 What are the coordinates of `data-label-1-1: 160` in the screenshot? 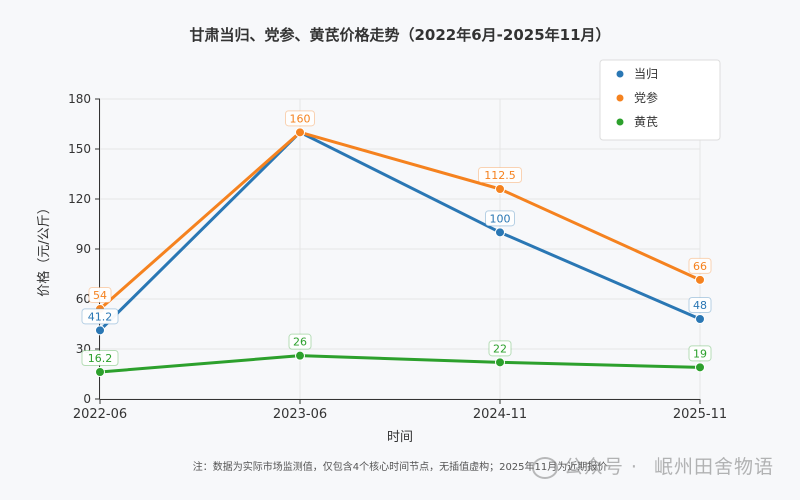 It's located at (300, 118).